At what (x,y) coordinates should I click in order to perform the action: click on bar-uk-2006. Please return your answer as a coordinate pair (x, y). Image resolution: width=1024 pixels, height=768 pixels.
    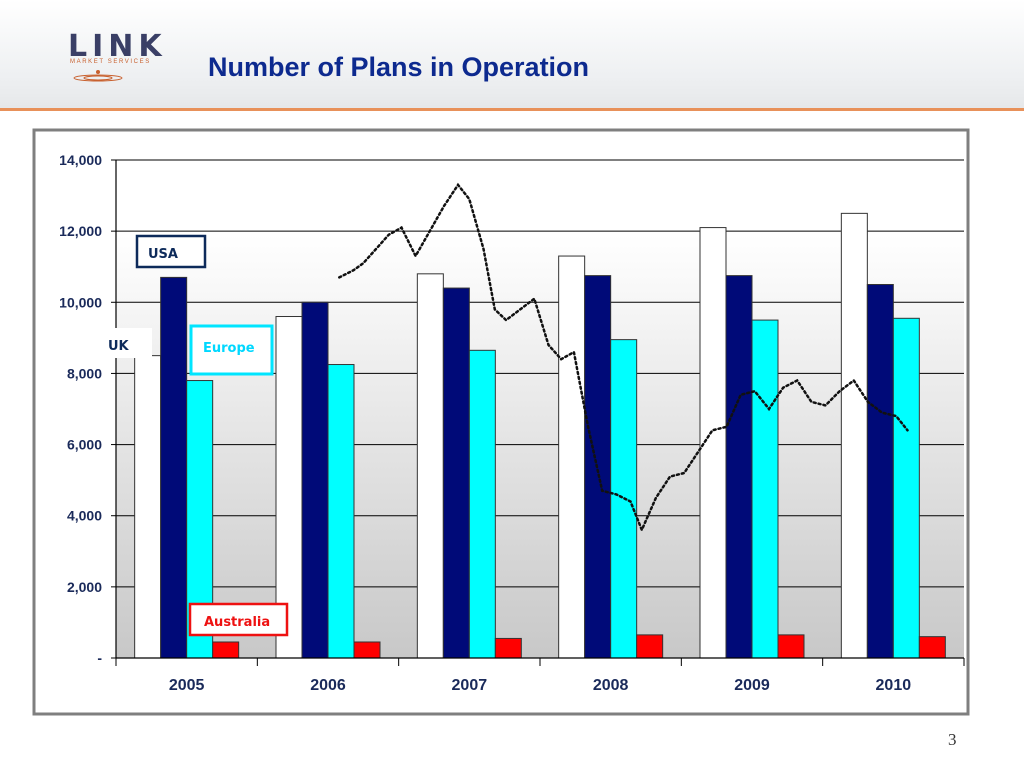
    Looking at the image, I should click on (289, 487).